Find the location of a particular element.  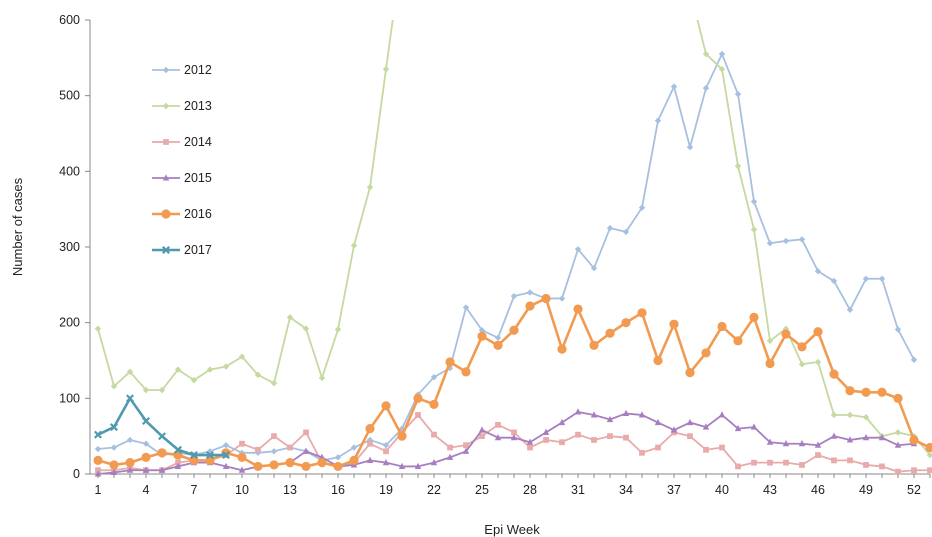

legend-item: 2013 is located at coordinates (182, 106).